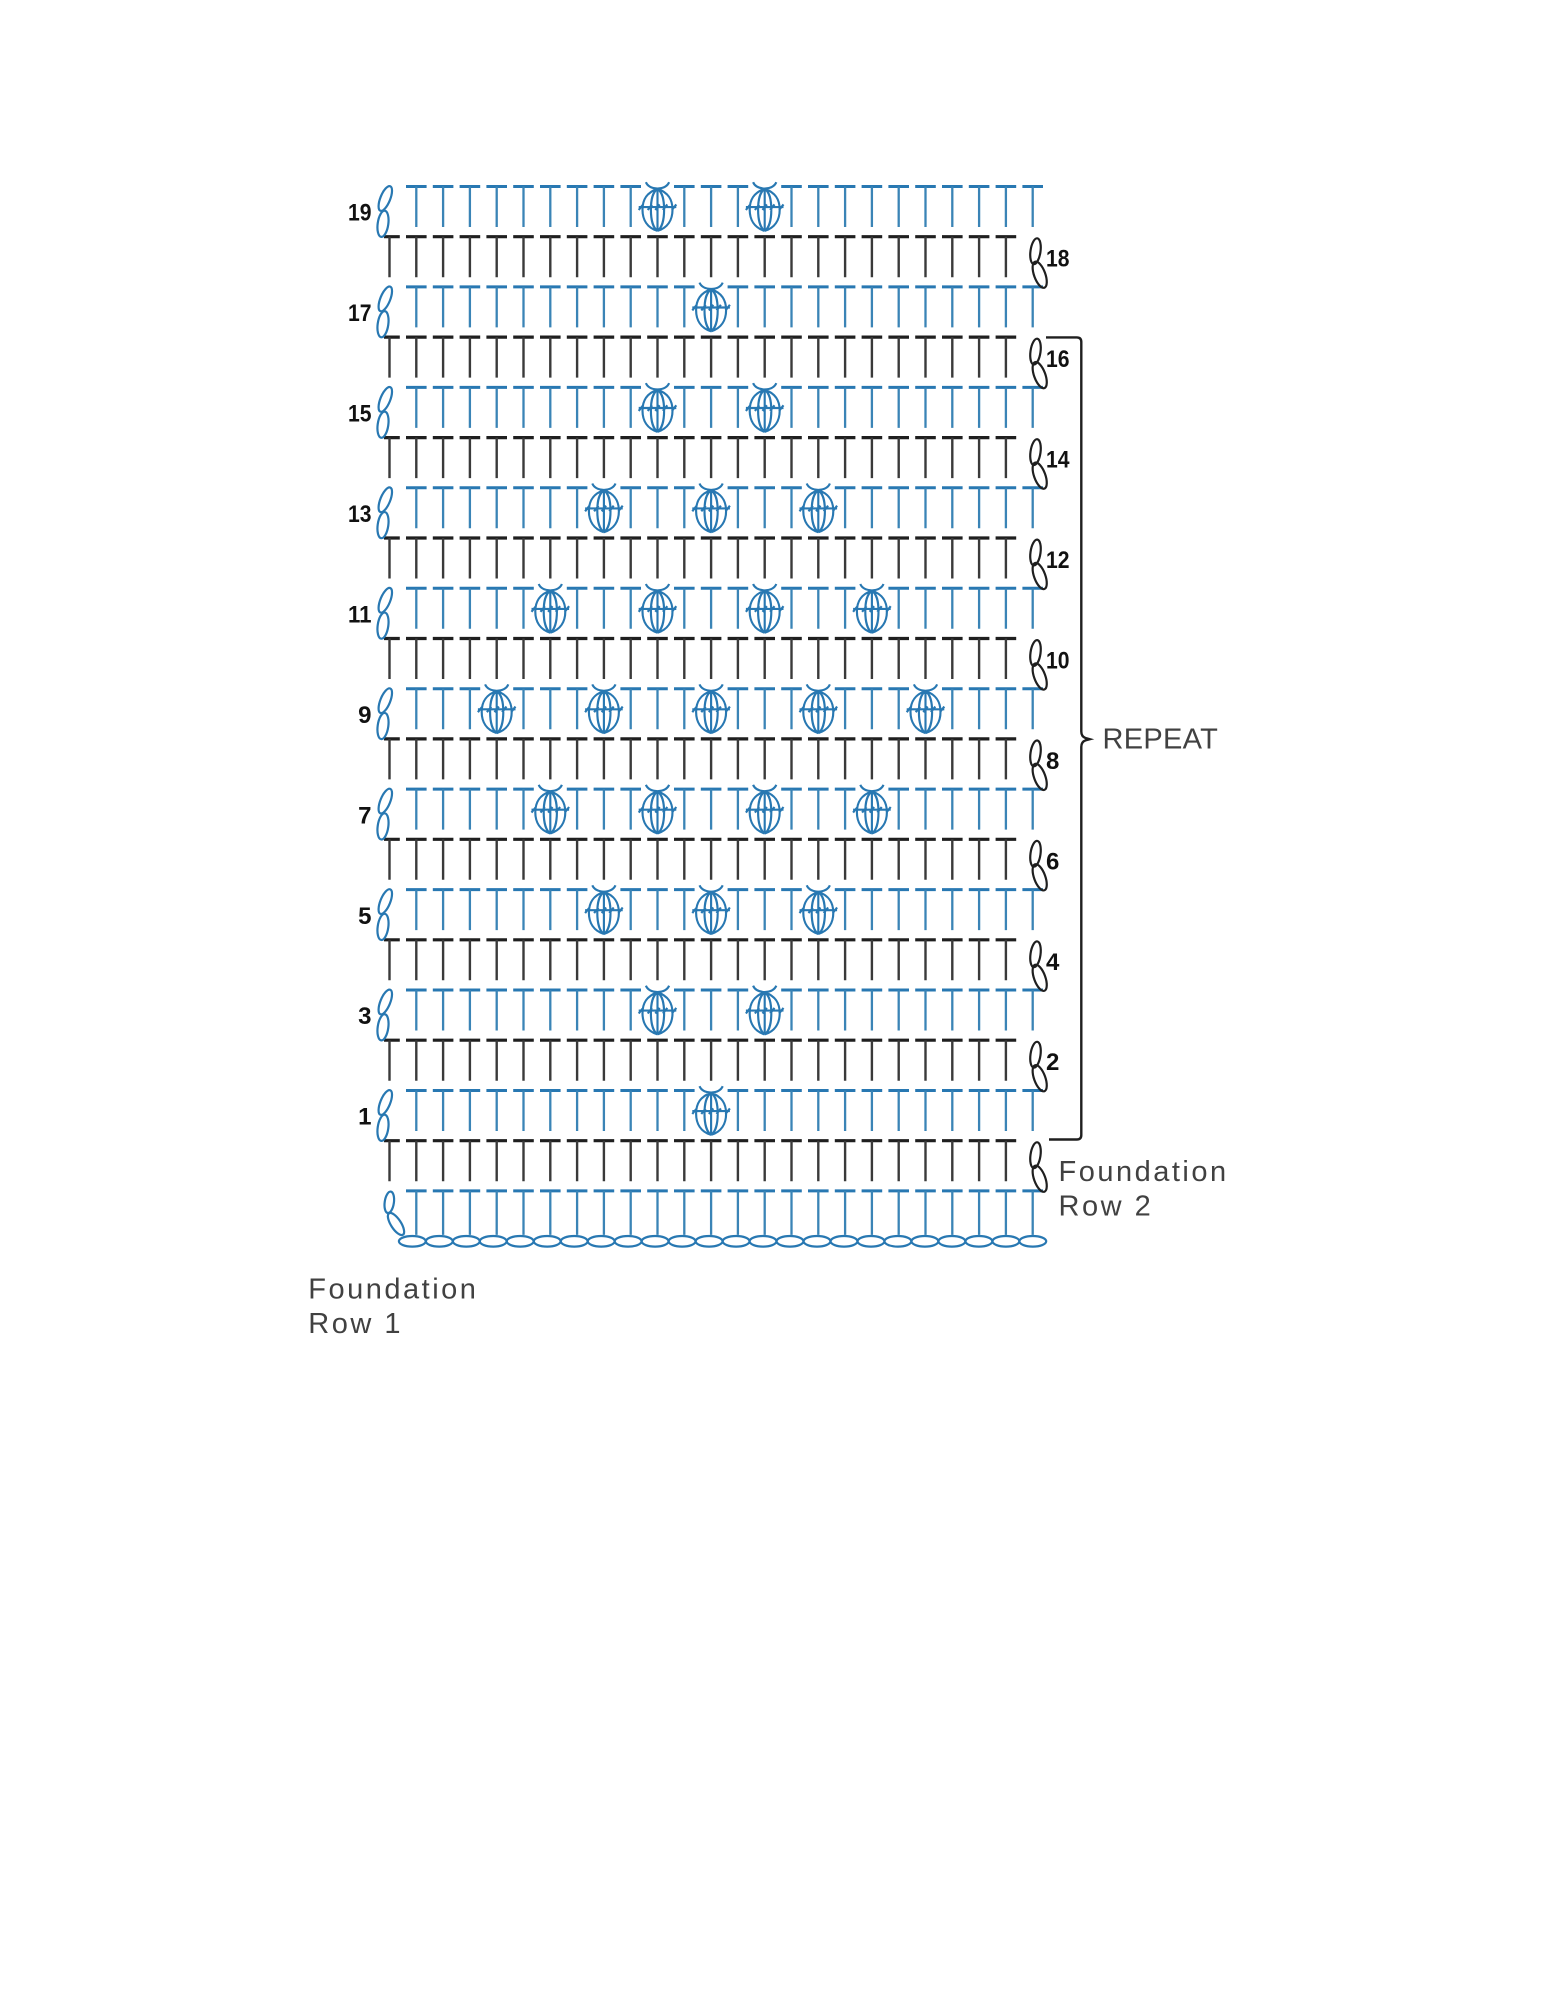 The image size is (1550, 2005). What do you see at coordinates (364, 815) in the screenshot?
I see `svg-text: 7` at bounding box center [364, 815].